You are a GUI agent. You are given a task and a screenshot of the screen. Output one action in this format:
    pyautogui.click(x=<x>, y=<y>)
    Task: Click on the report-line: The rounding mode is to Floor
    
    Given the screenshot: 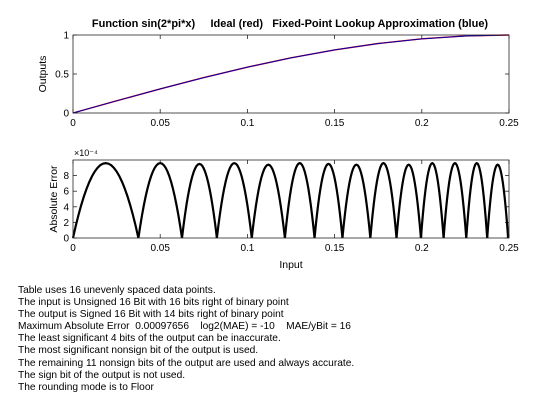 What is the action you would take?
    pyautogui.click(x=86, y=387)
    